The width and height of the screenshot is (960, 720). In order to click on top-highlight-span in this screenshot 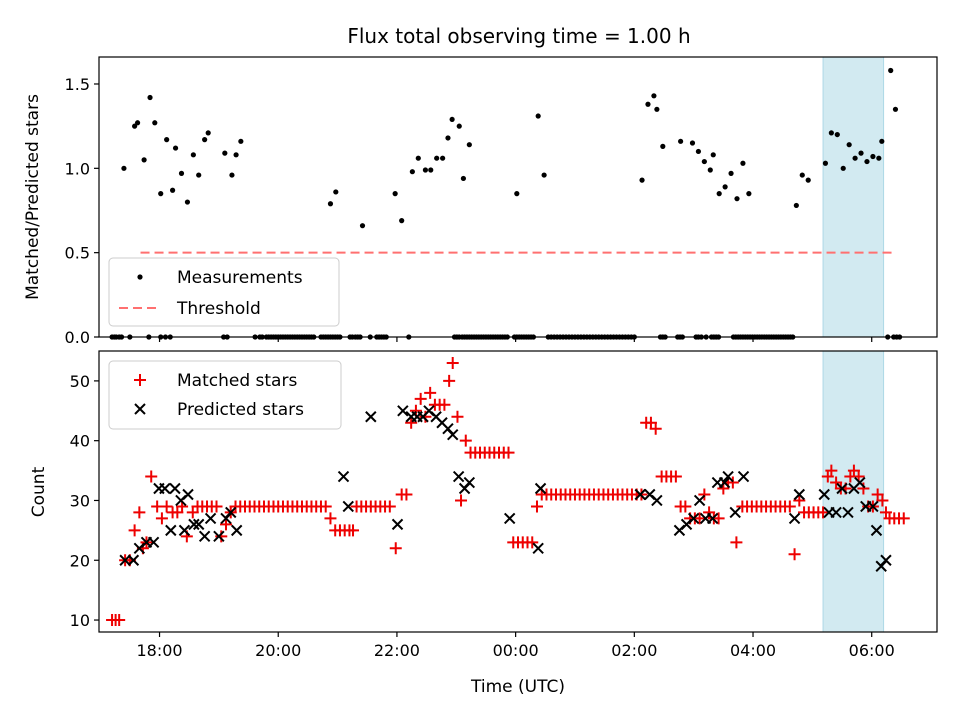, I will do `click(853, 197)`.